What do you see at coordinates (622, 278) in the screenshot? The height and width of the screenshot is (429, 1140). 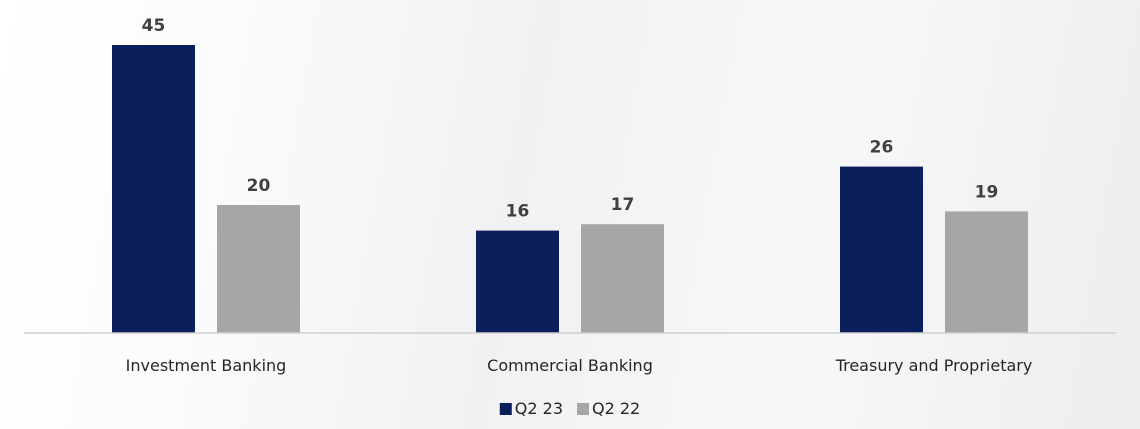 I see `bar-q2-22-commercial-banking` at bounding box center [622, 278].